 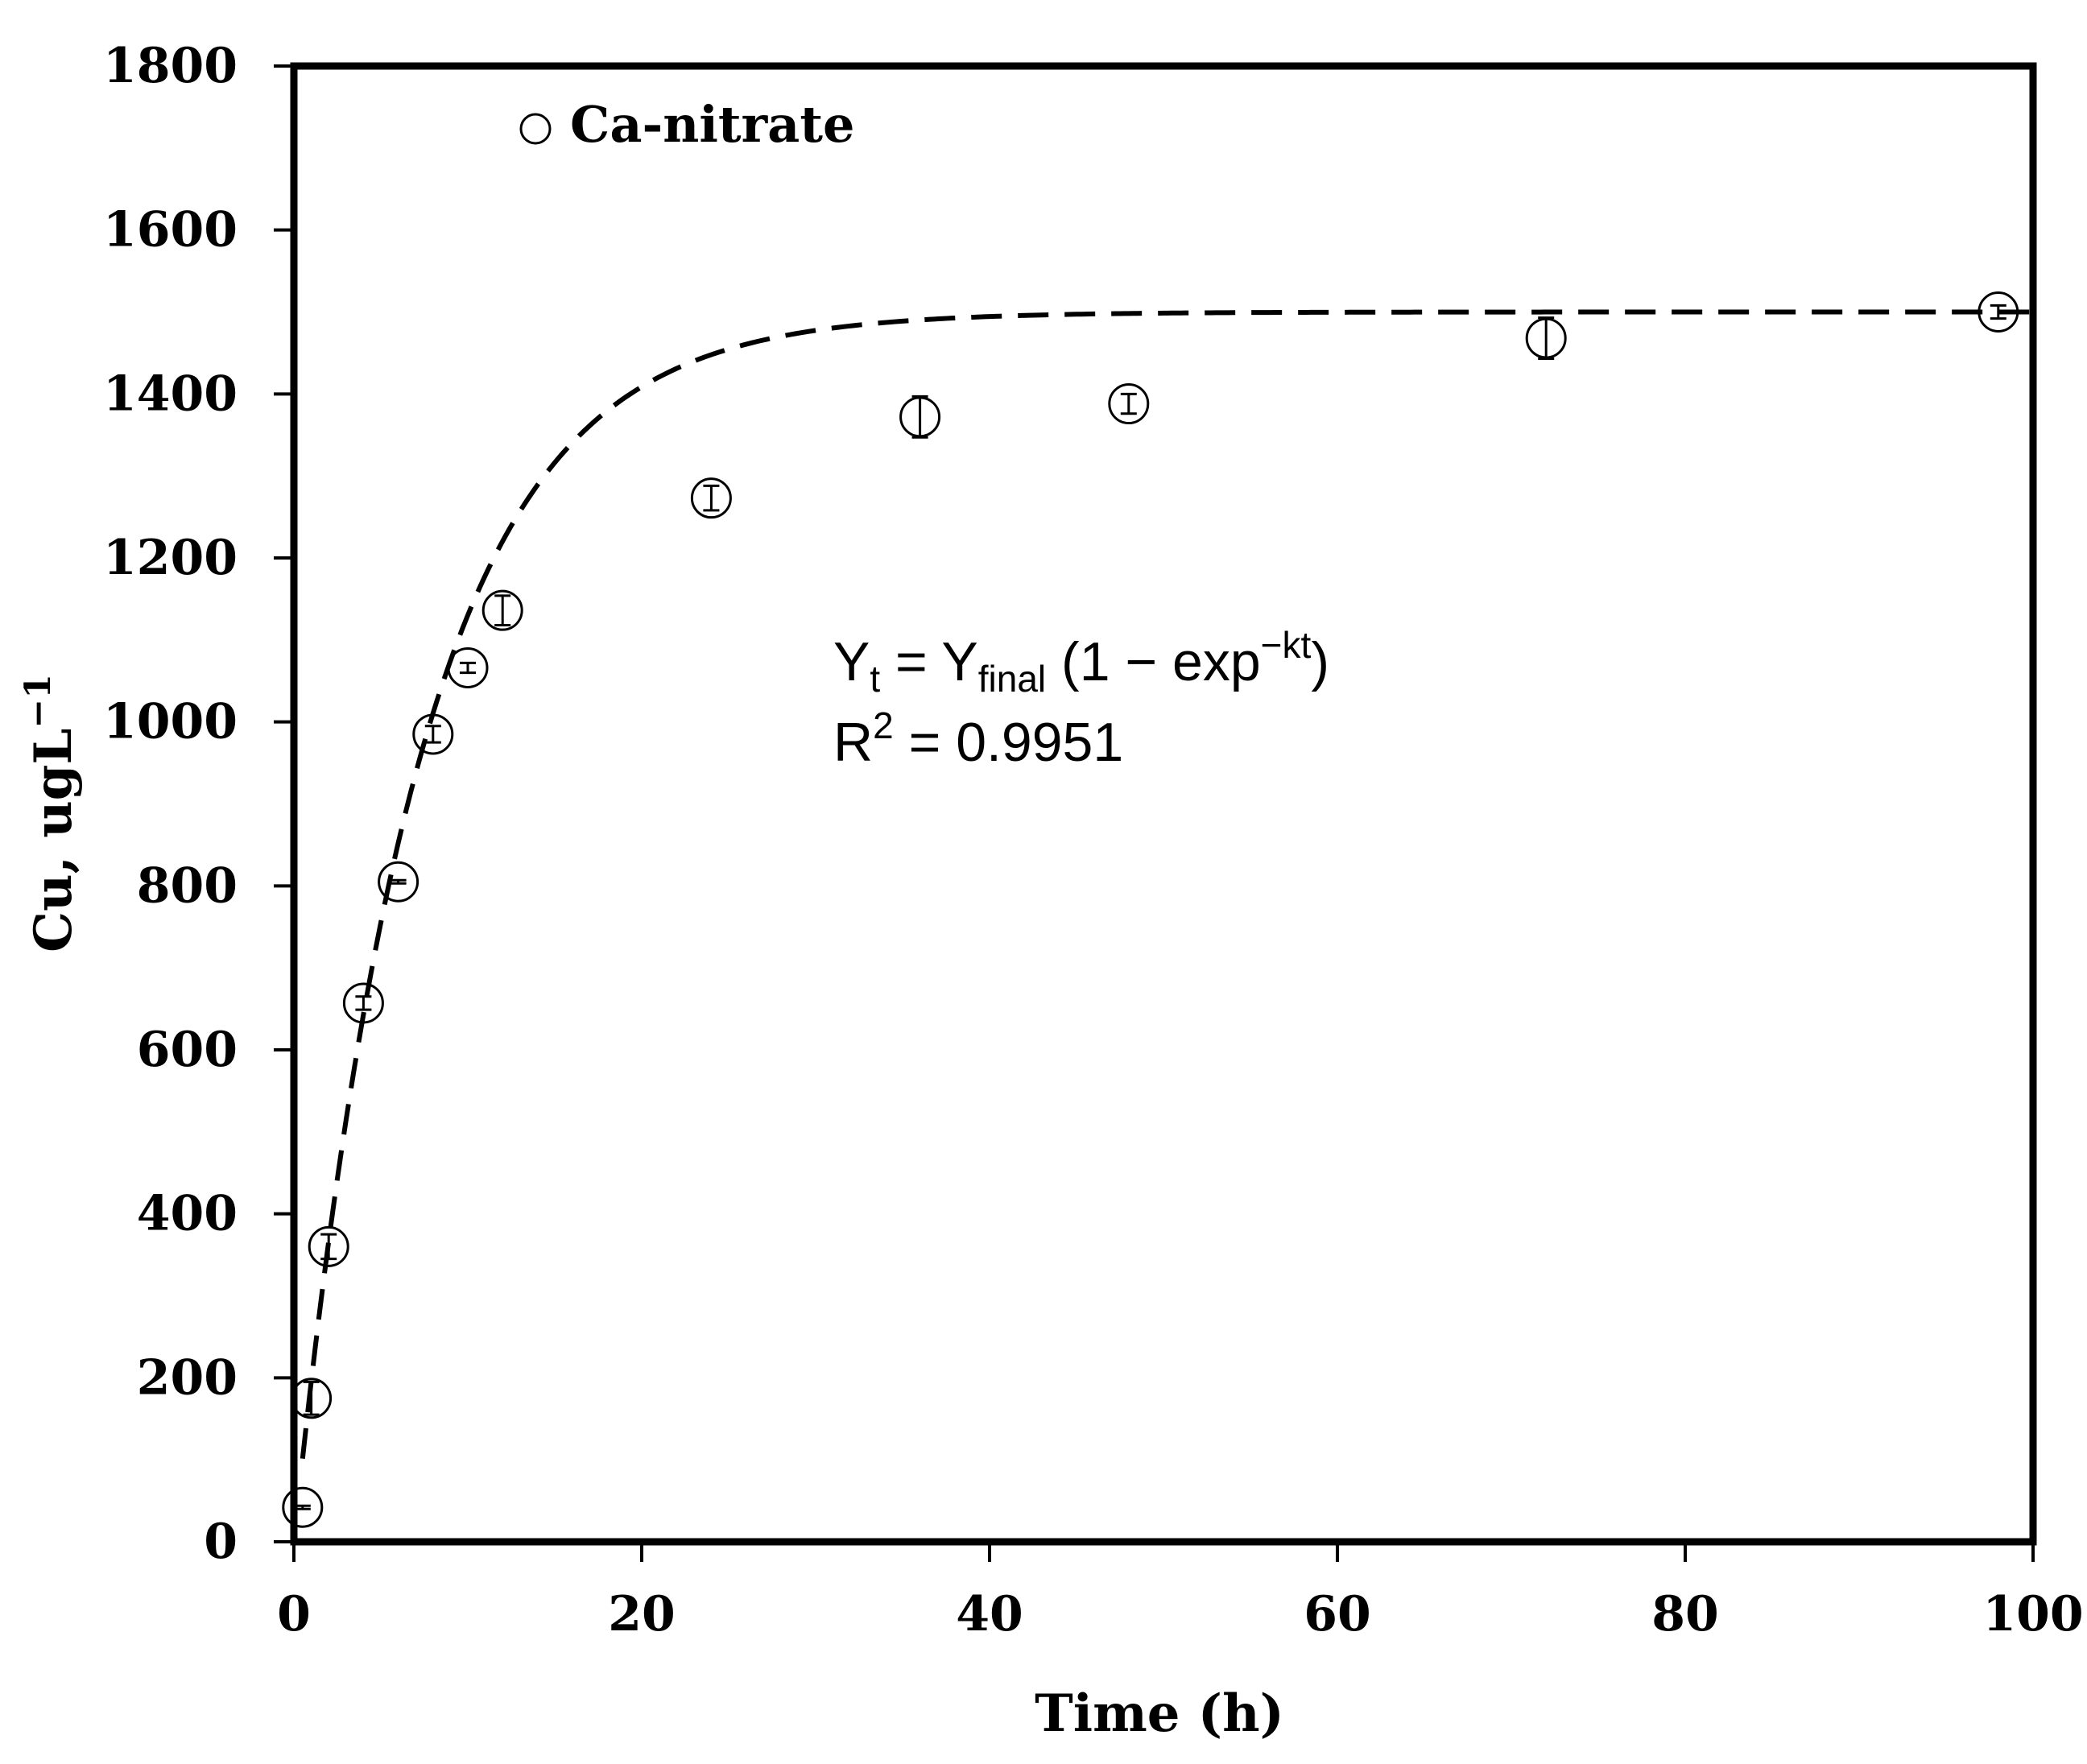 What do you see at coordinates (170, 558) in the screenshot?
I see `y-tick-label: 1200` at bounding box center [170, 558].